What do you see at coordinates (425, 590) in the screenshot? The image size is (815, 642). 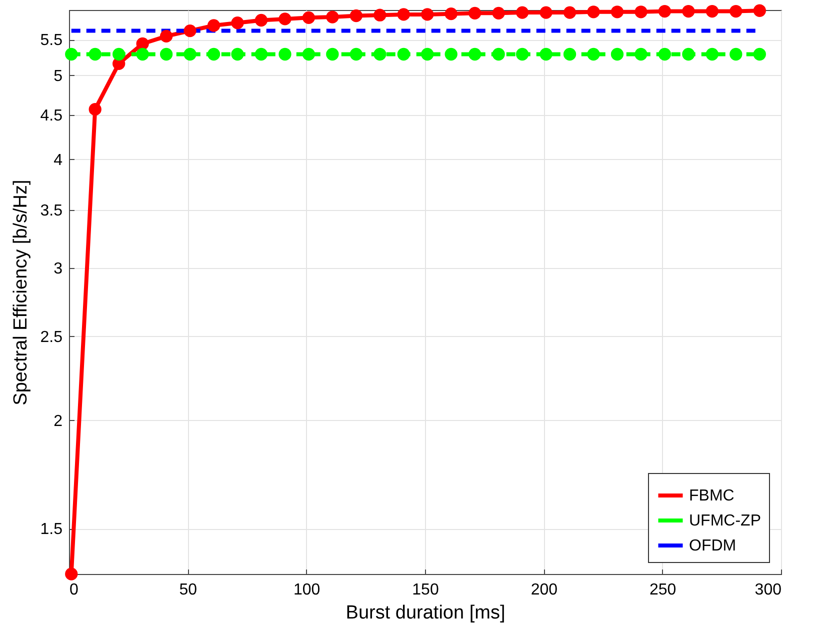 I see `x-tick-label: 150` at bounding box center [425, 590].